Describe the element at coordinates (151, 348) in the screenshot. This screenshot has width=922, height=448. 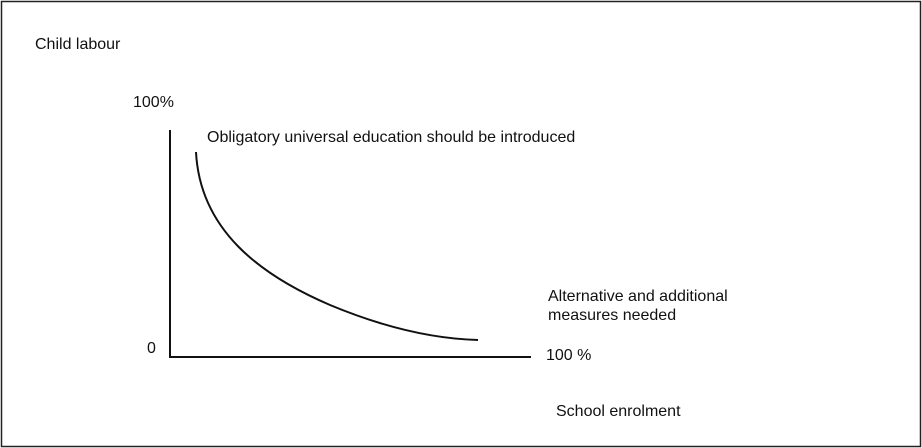
I see `y-bottom-label: 0` at that location.